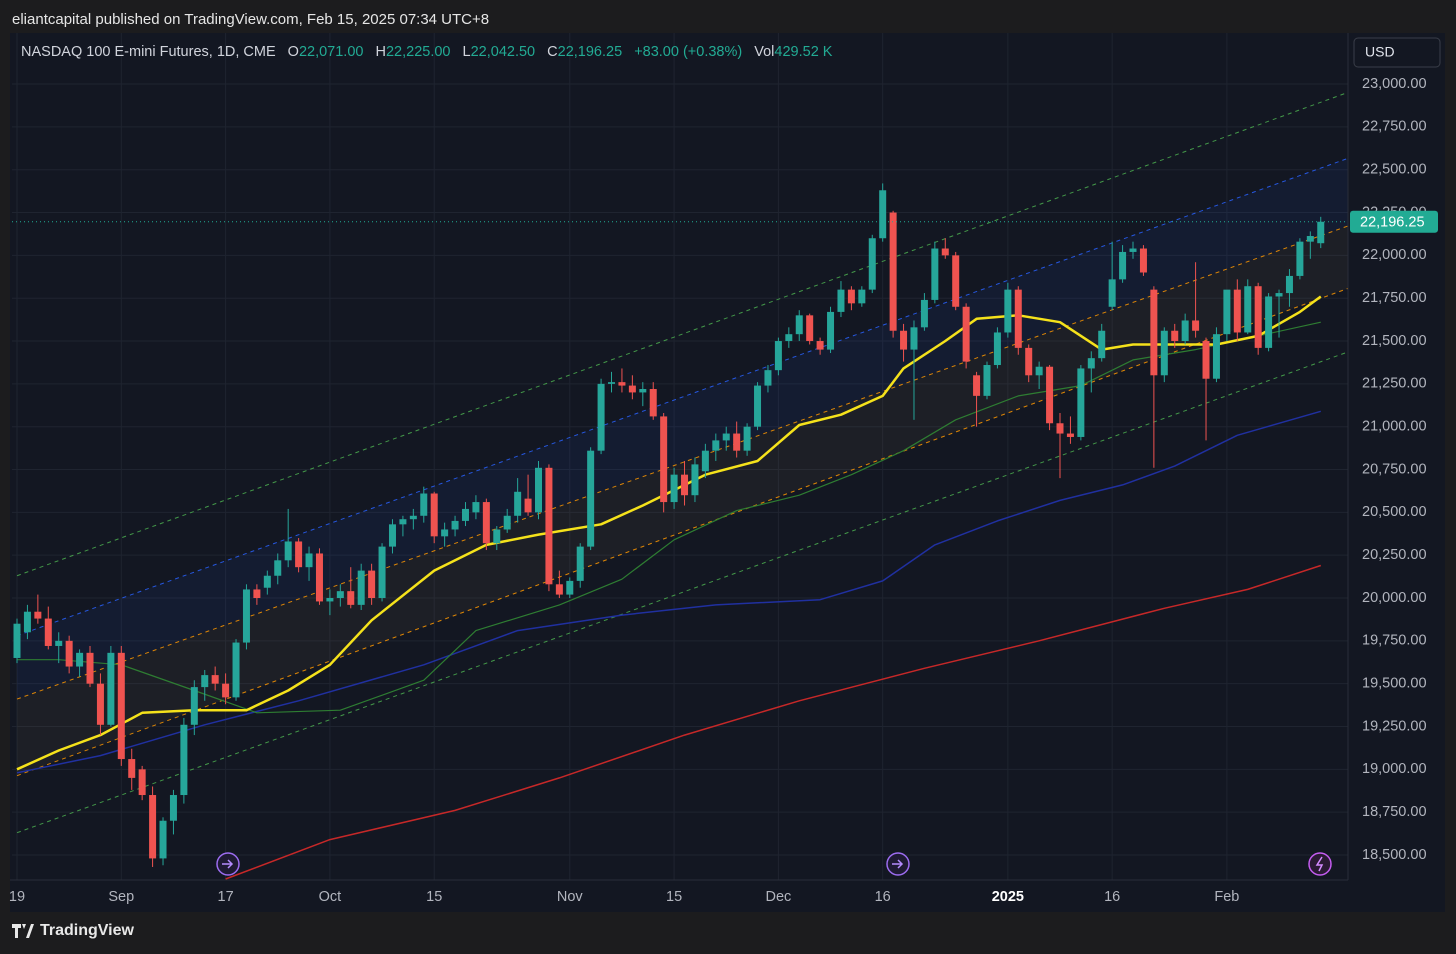 The width and height of the screenshot is (1456, 954). Describe the element at coordinates (1397, 52) in the screenshot. I see `currency-button` at that location.